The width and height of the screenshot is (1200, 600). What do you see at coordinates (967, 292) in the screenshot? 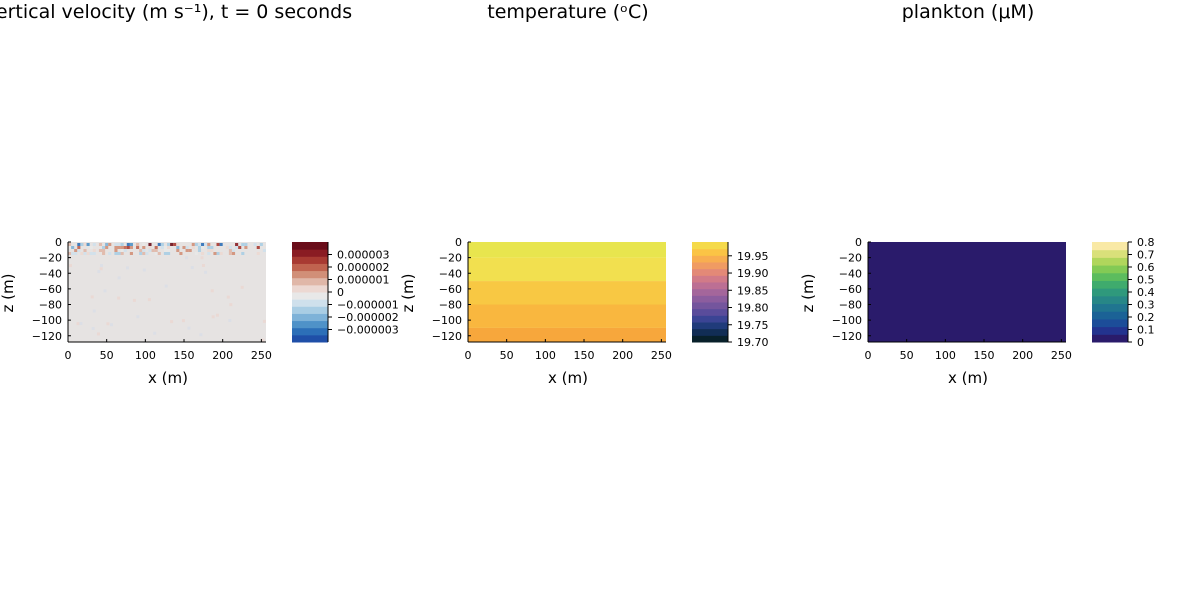
I see `heatmap-field` at bounding box center [967, 292].